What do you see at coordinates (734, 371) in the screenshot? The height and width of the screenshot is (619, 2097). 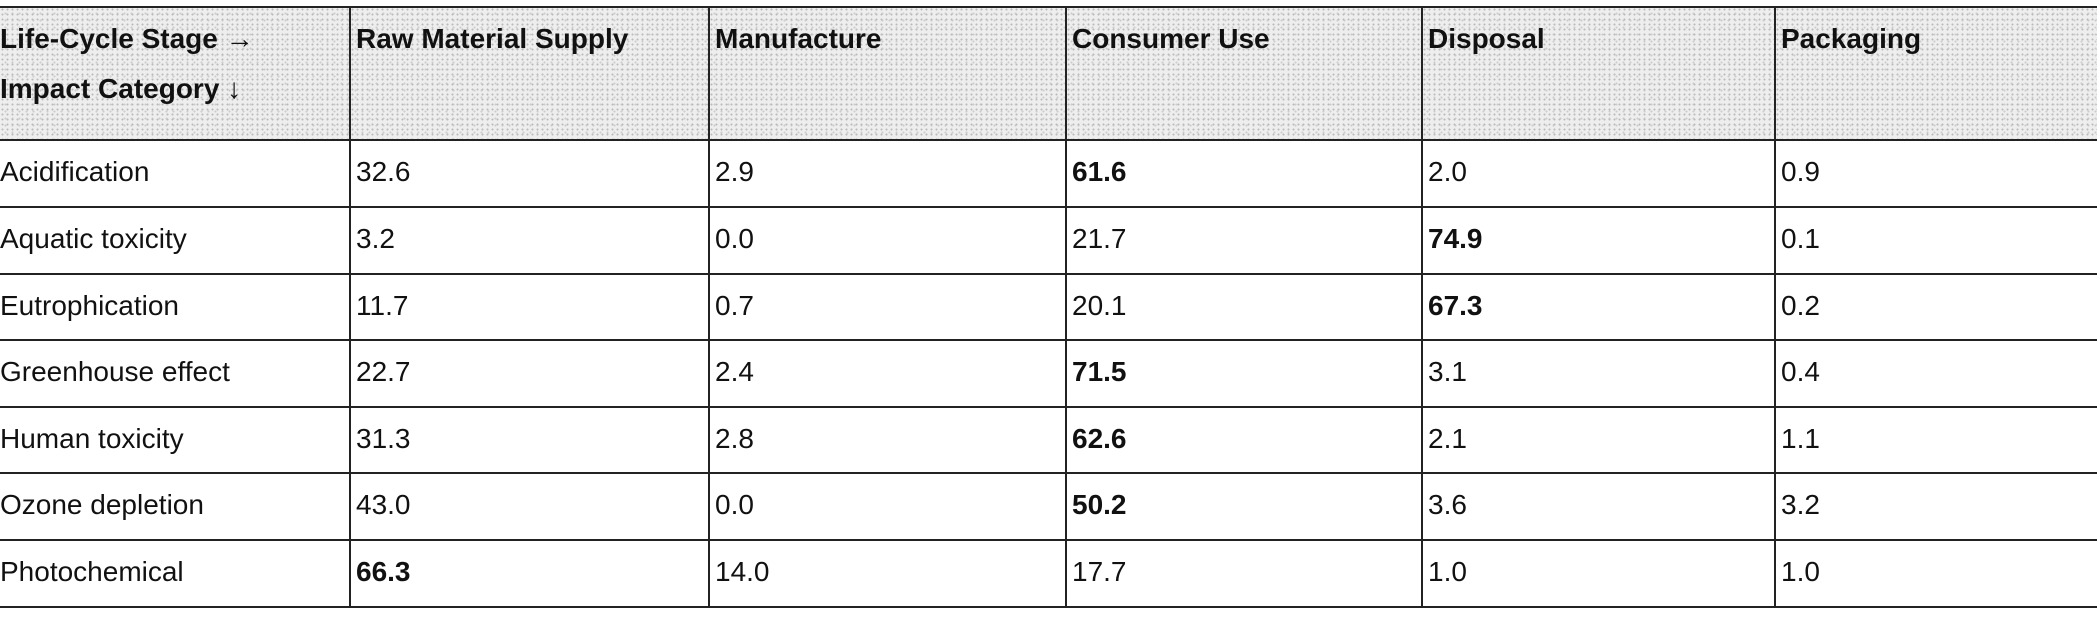 I see `value-cell: 2.4` at bounding box center [734, 371].